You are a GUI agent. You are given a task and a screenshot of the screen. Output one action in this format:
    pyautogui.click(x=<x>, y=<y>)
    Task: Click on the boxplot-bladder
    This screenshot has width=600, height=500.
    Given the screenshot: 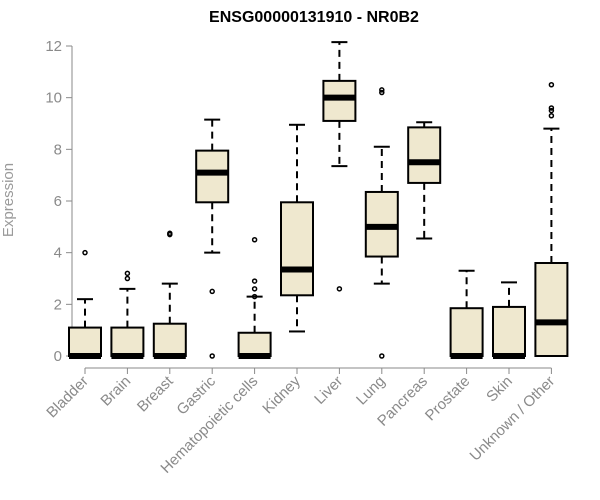 What is the action you would take?
    pyautogui.click(x=85, y=304)
    